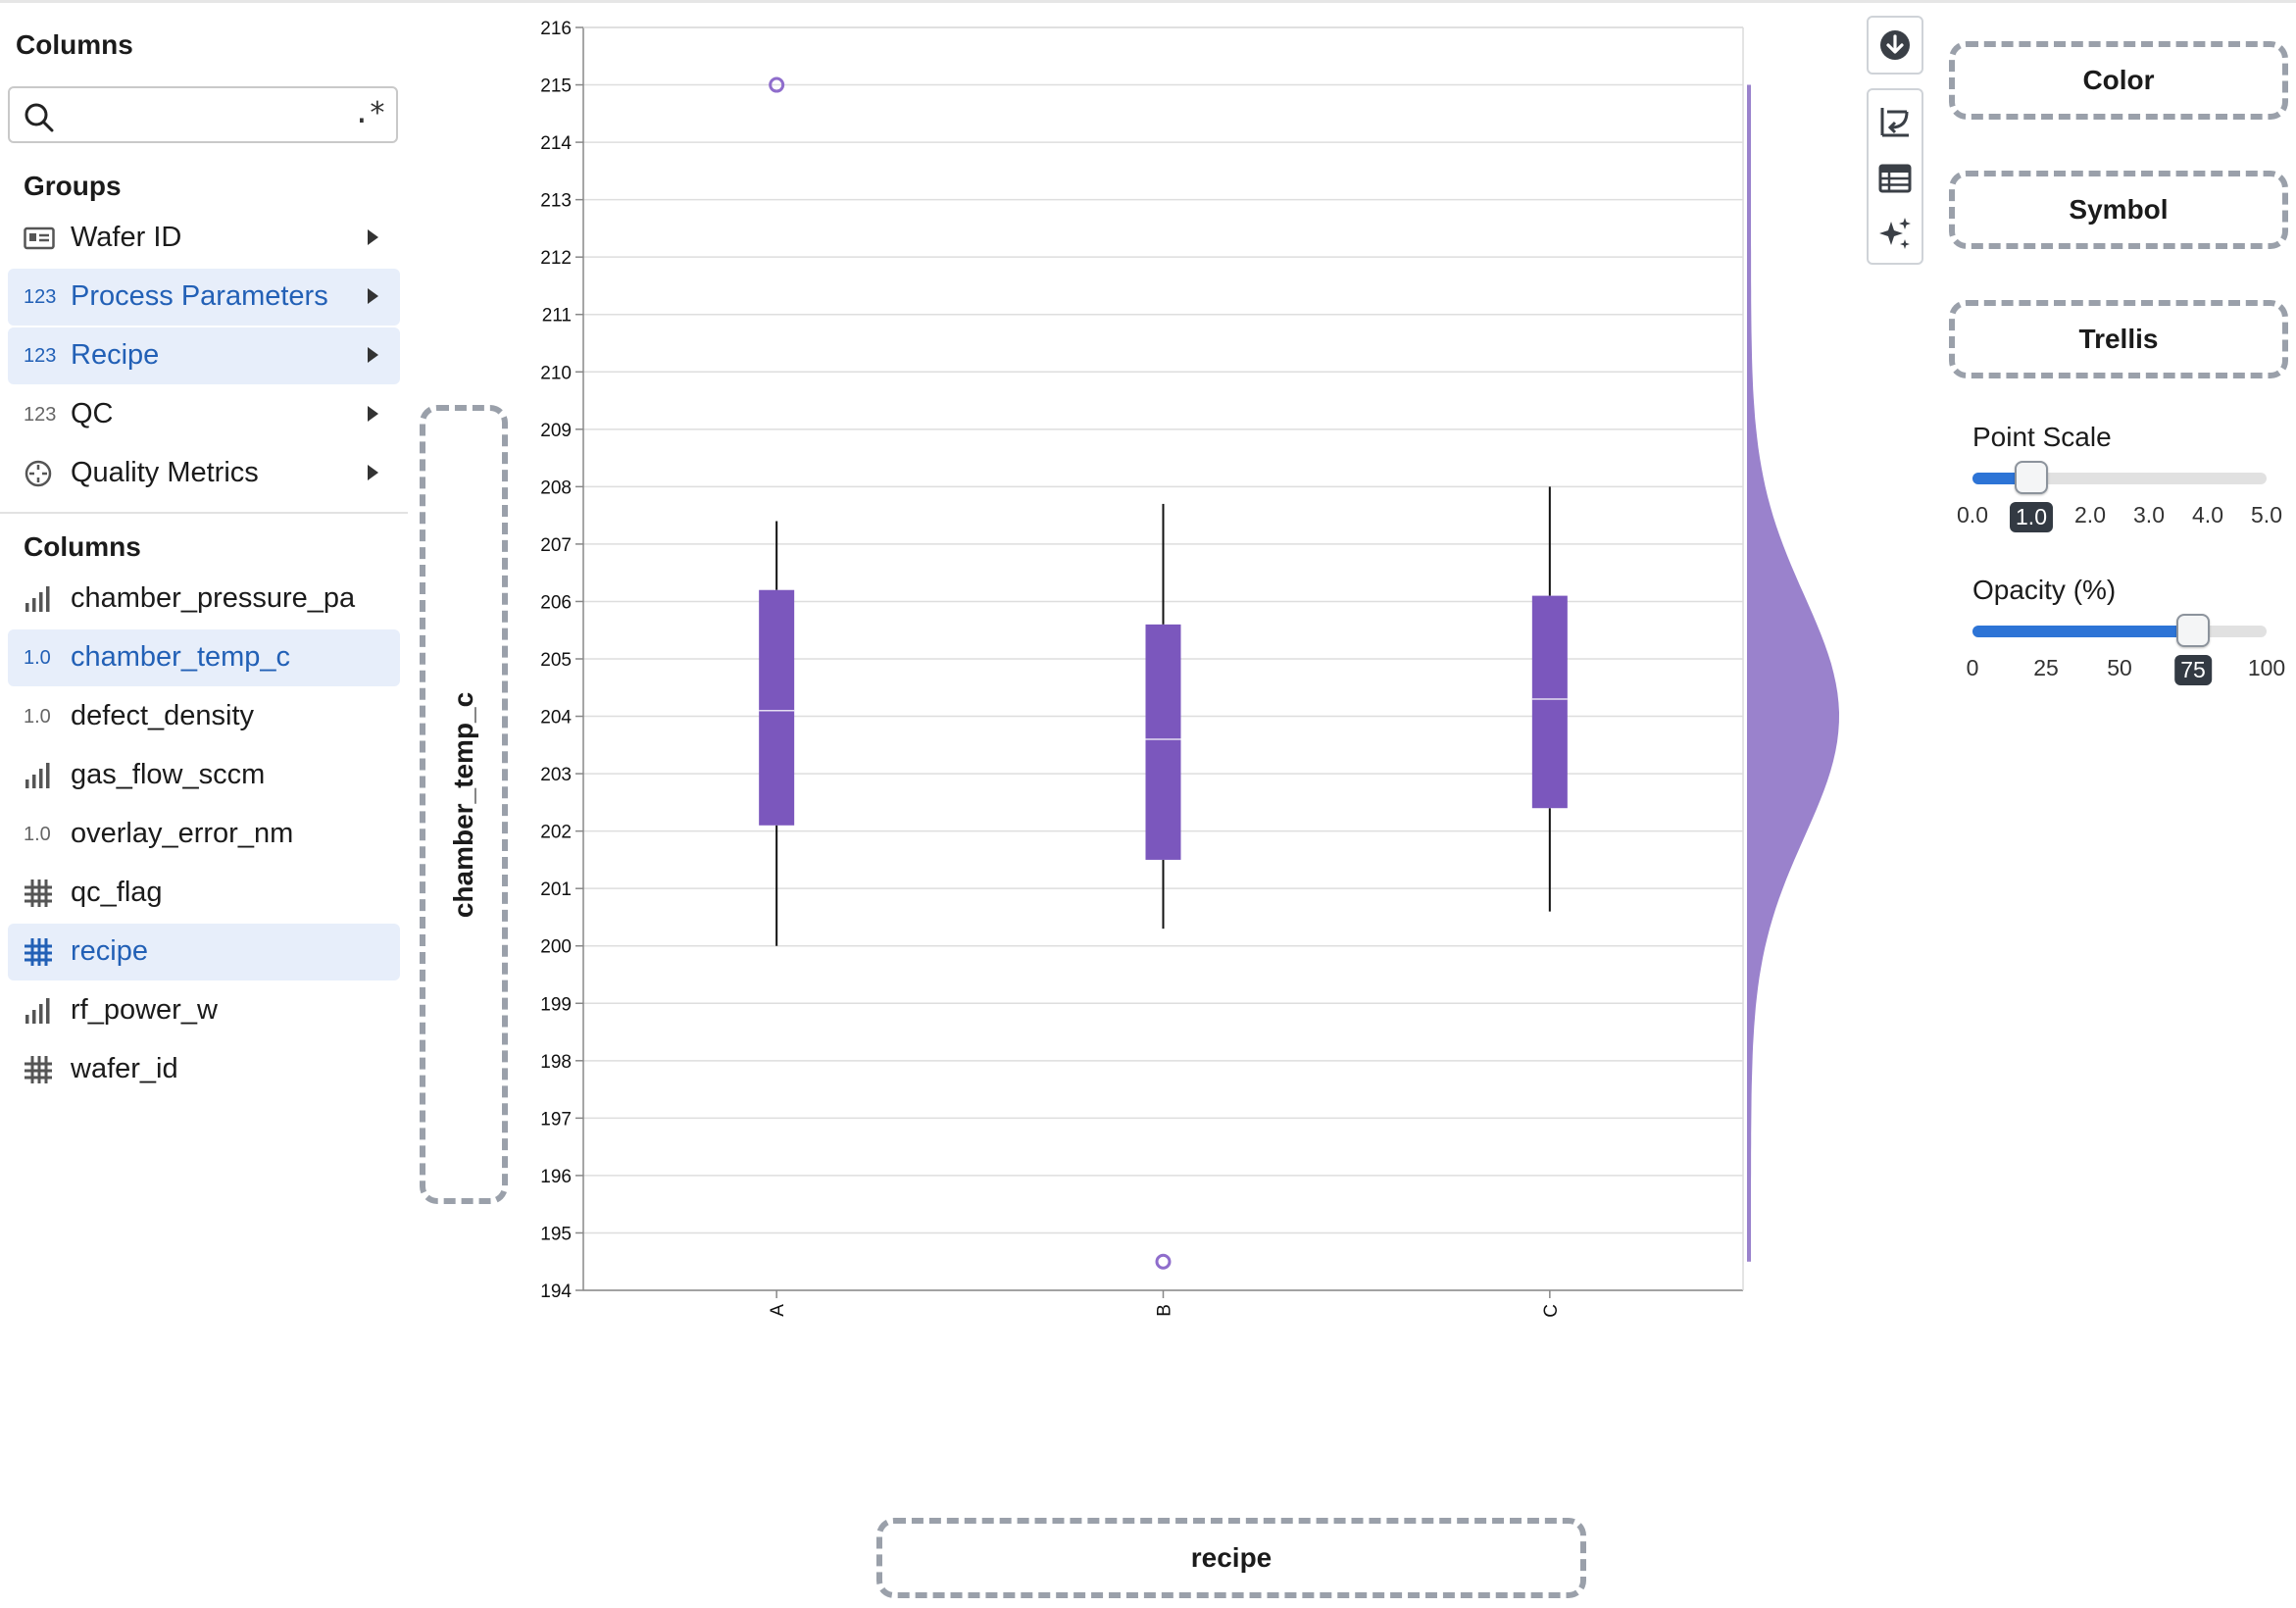 The image size is (2296, 1608). I want to click on column-item-wafer-id: wafer_id, so click(204, 1069).